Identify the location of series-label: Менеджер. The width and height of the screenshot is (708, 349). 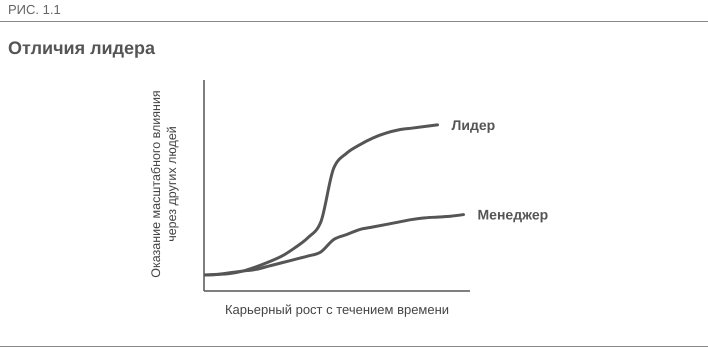
(513, 214).